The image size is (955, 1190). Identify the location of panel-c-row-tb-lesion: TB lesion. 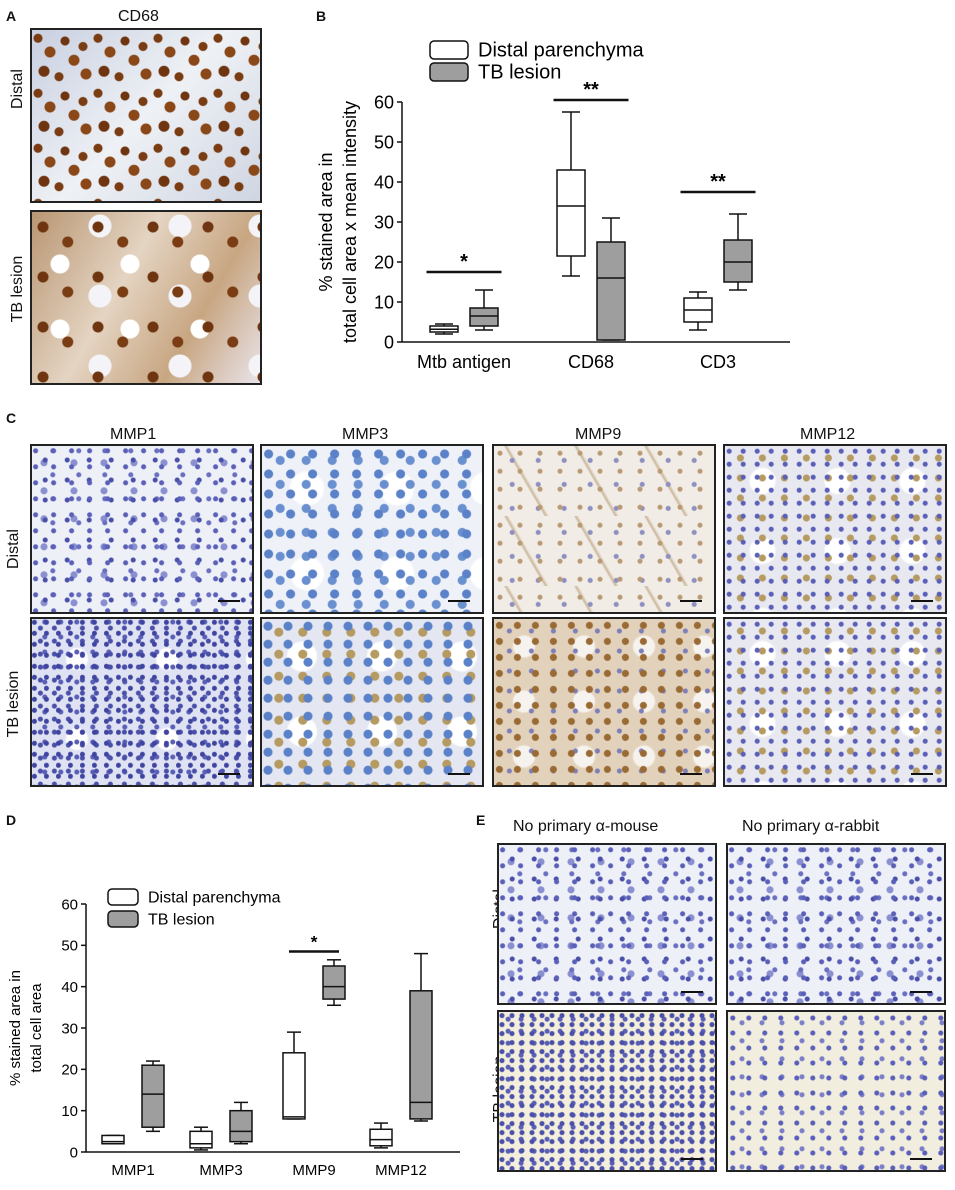
(13, 704).